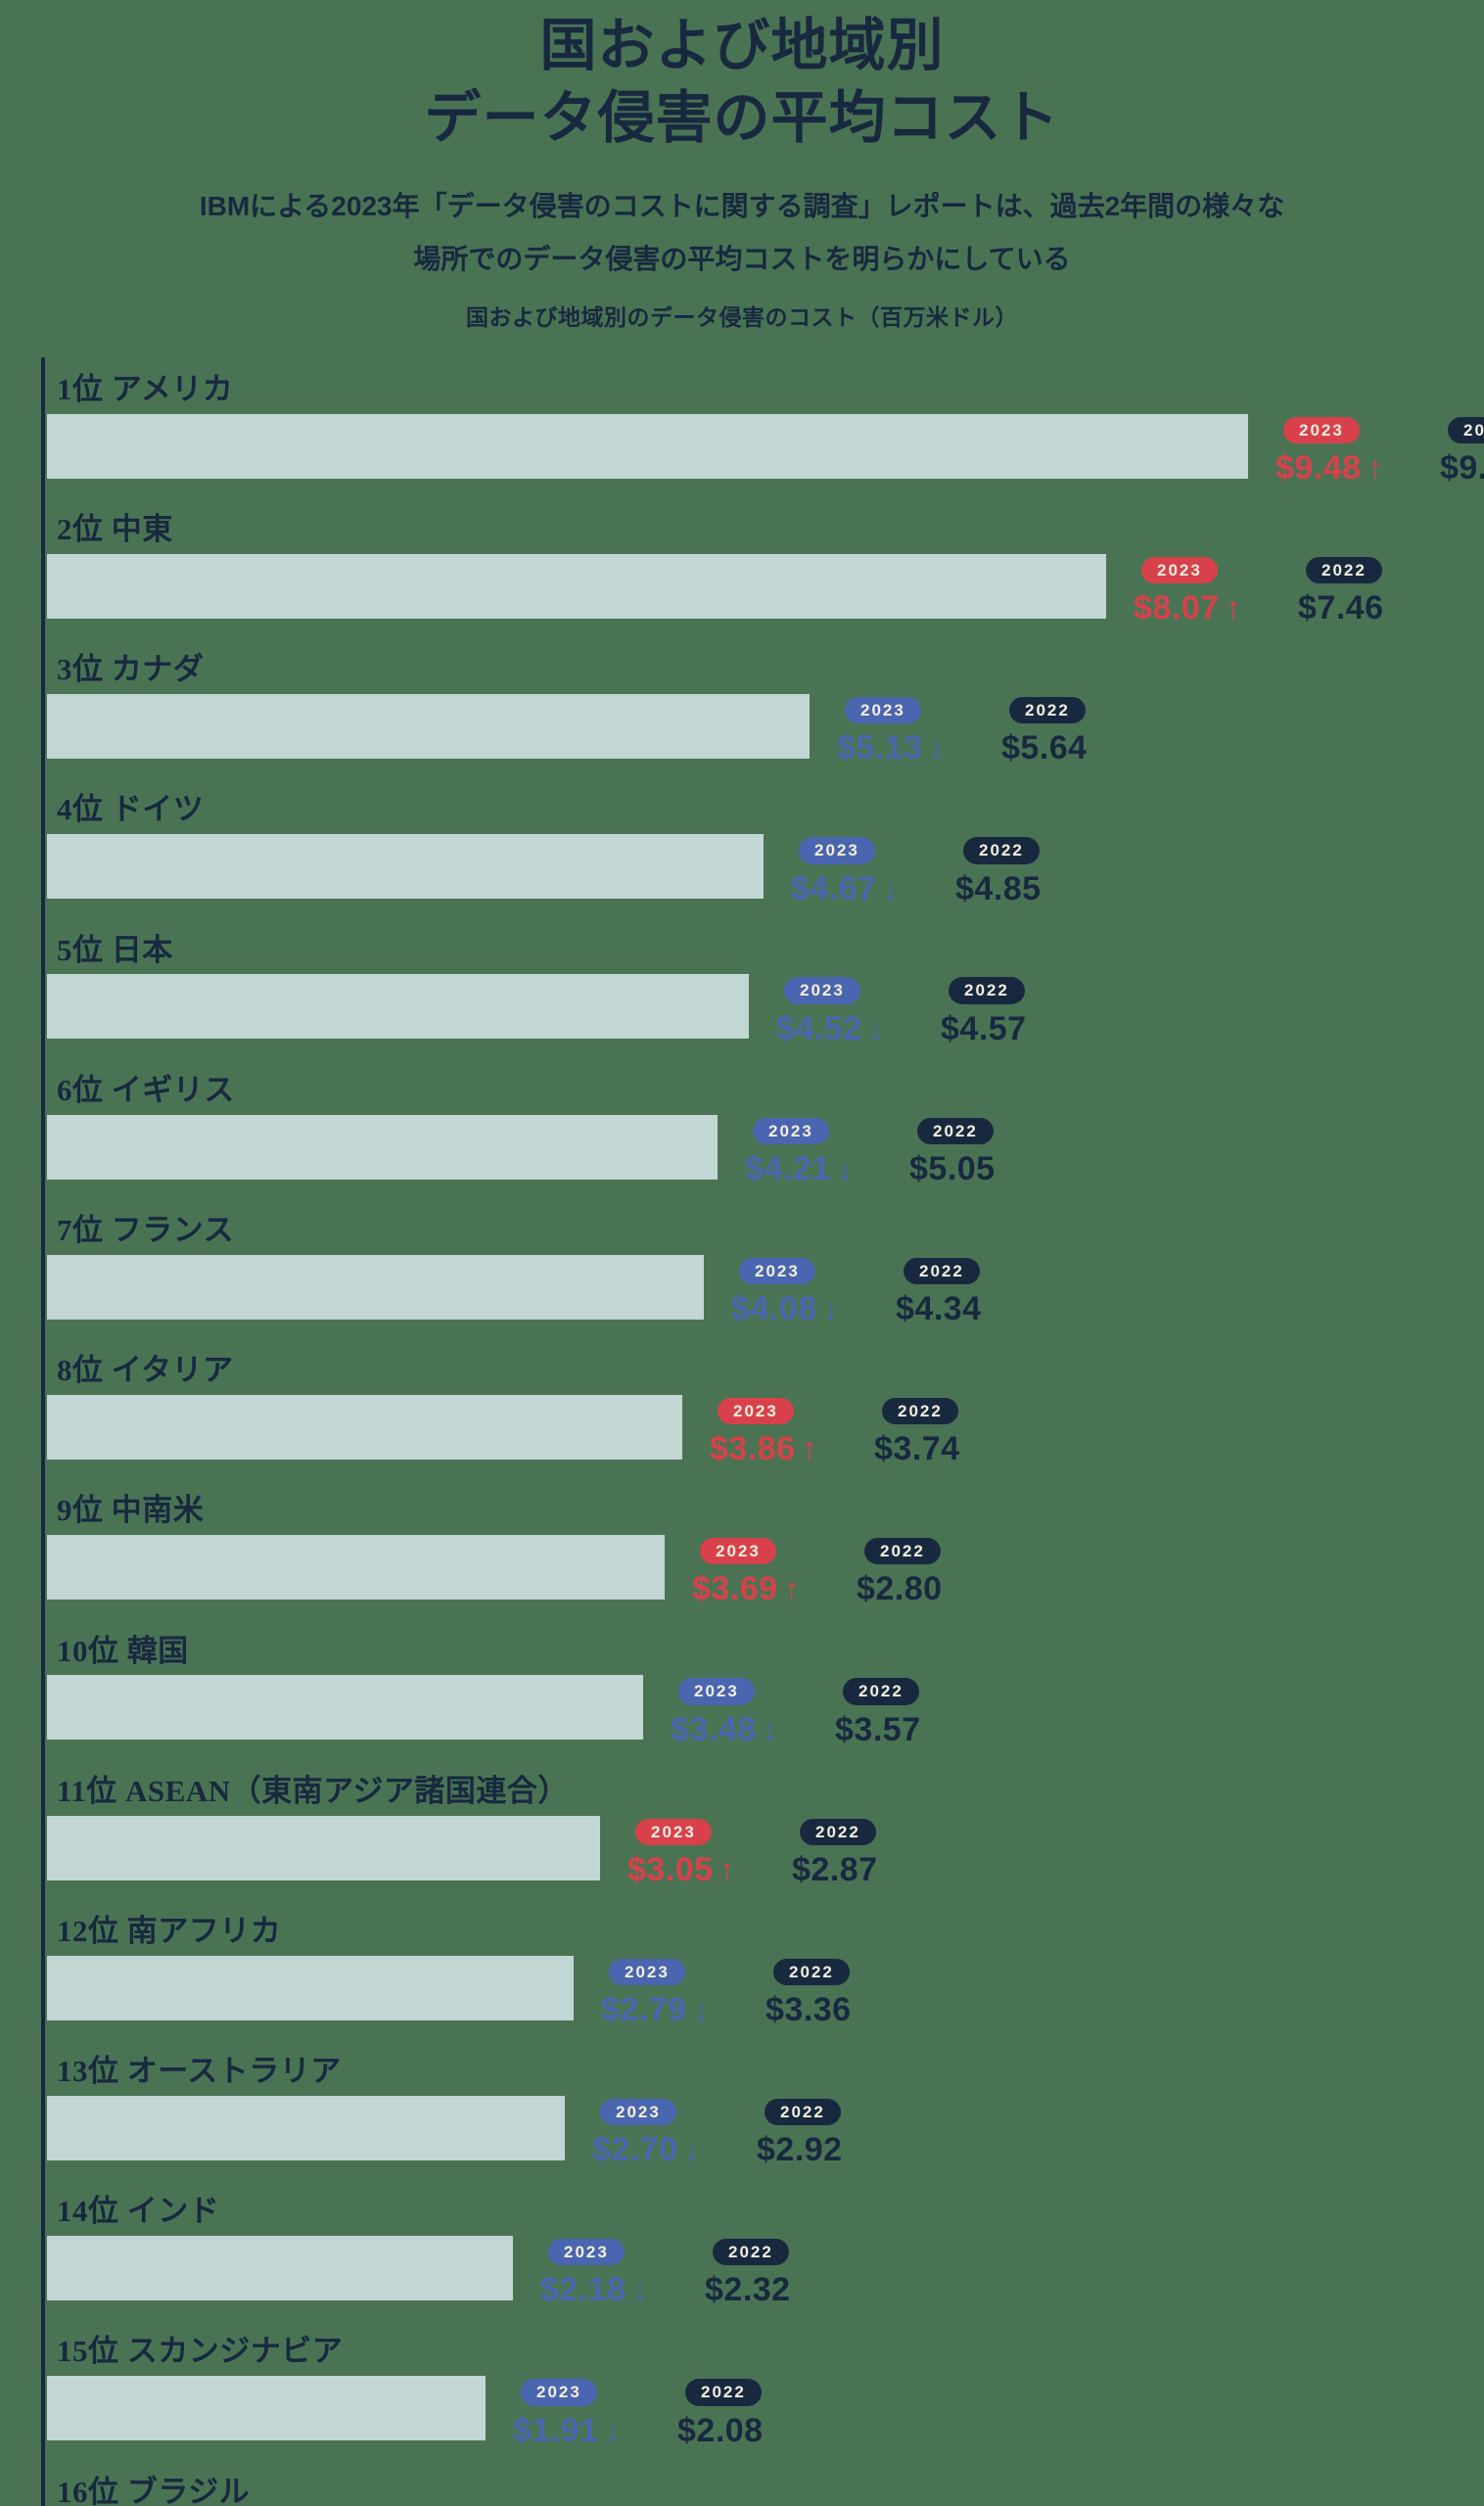 Image resolution: width=1484 pixels, height=2506 pixels. I want to click on value-group-2022: 2022 $3.57, so click(903, 1711).